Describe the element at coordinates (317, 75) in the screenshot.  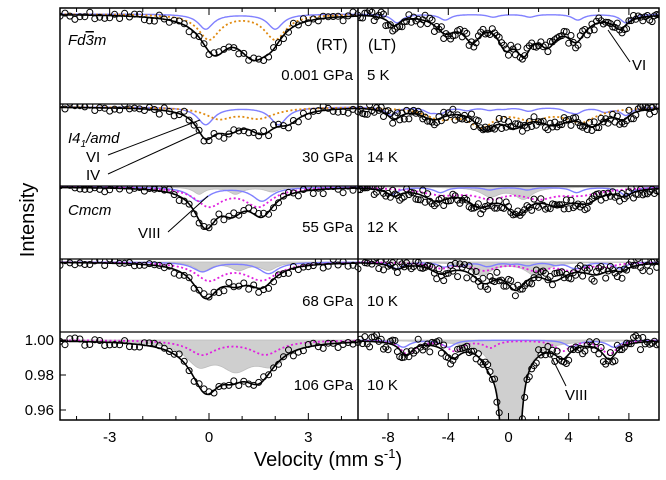
I see `pressure-label: 0.001 GPa` at that location.